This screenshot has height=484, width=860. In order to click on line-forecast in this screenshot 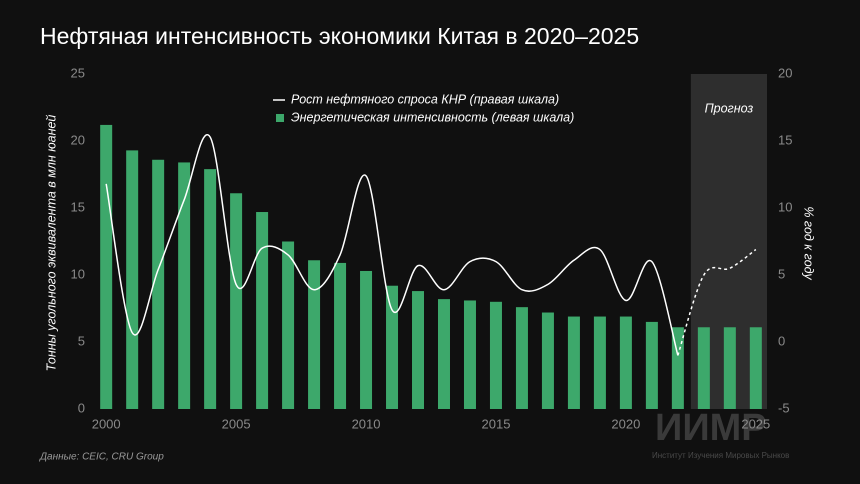, I will do `click(717, 302)`.